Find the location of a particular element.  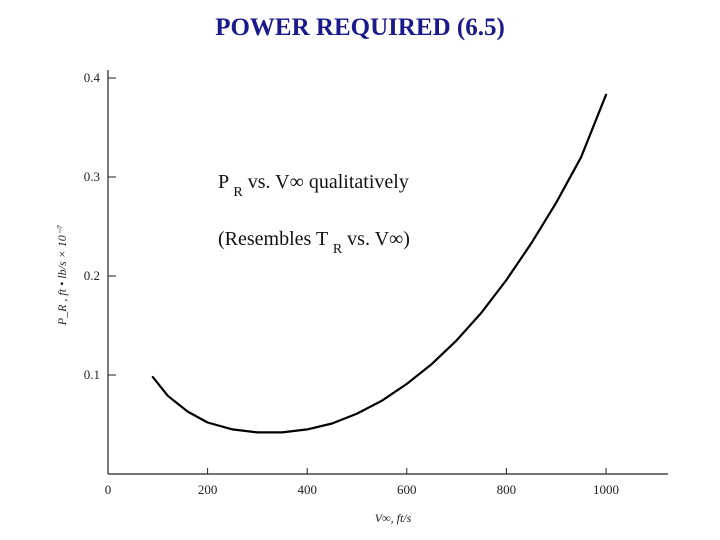

annotation-line-2: (Resembles T R vs. V∞) is located at coordinates (314, 242).